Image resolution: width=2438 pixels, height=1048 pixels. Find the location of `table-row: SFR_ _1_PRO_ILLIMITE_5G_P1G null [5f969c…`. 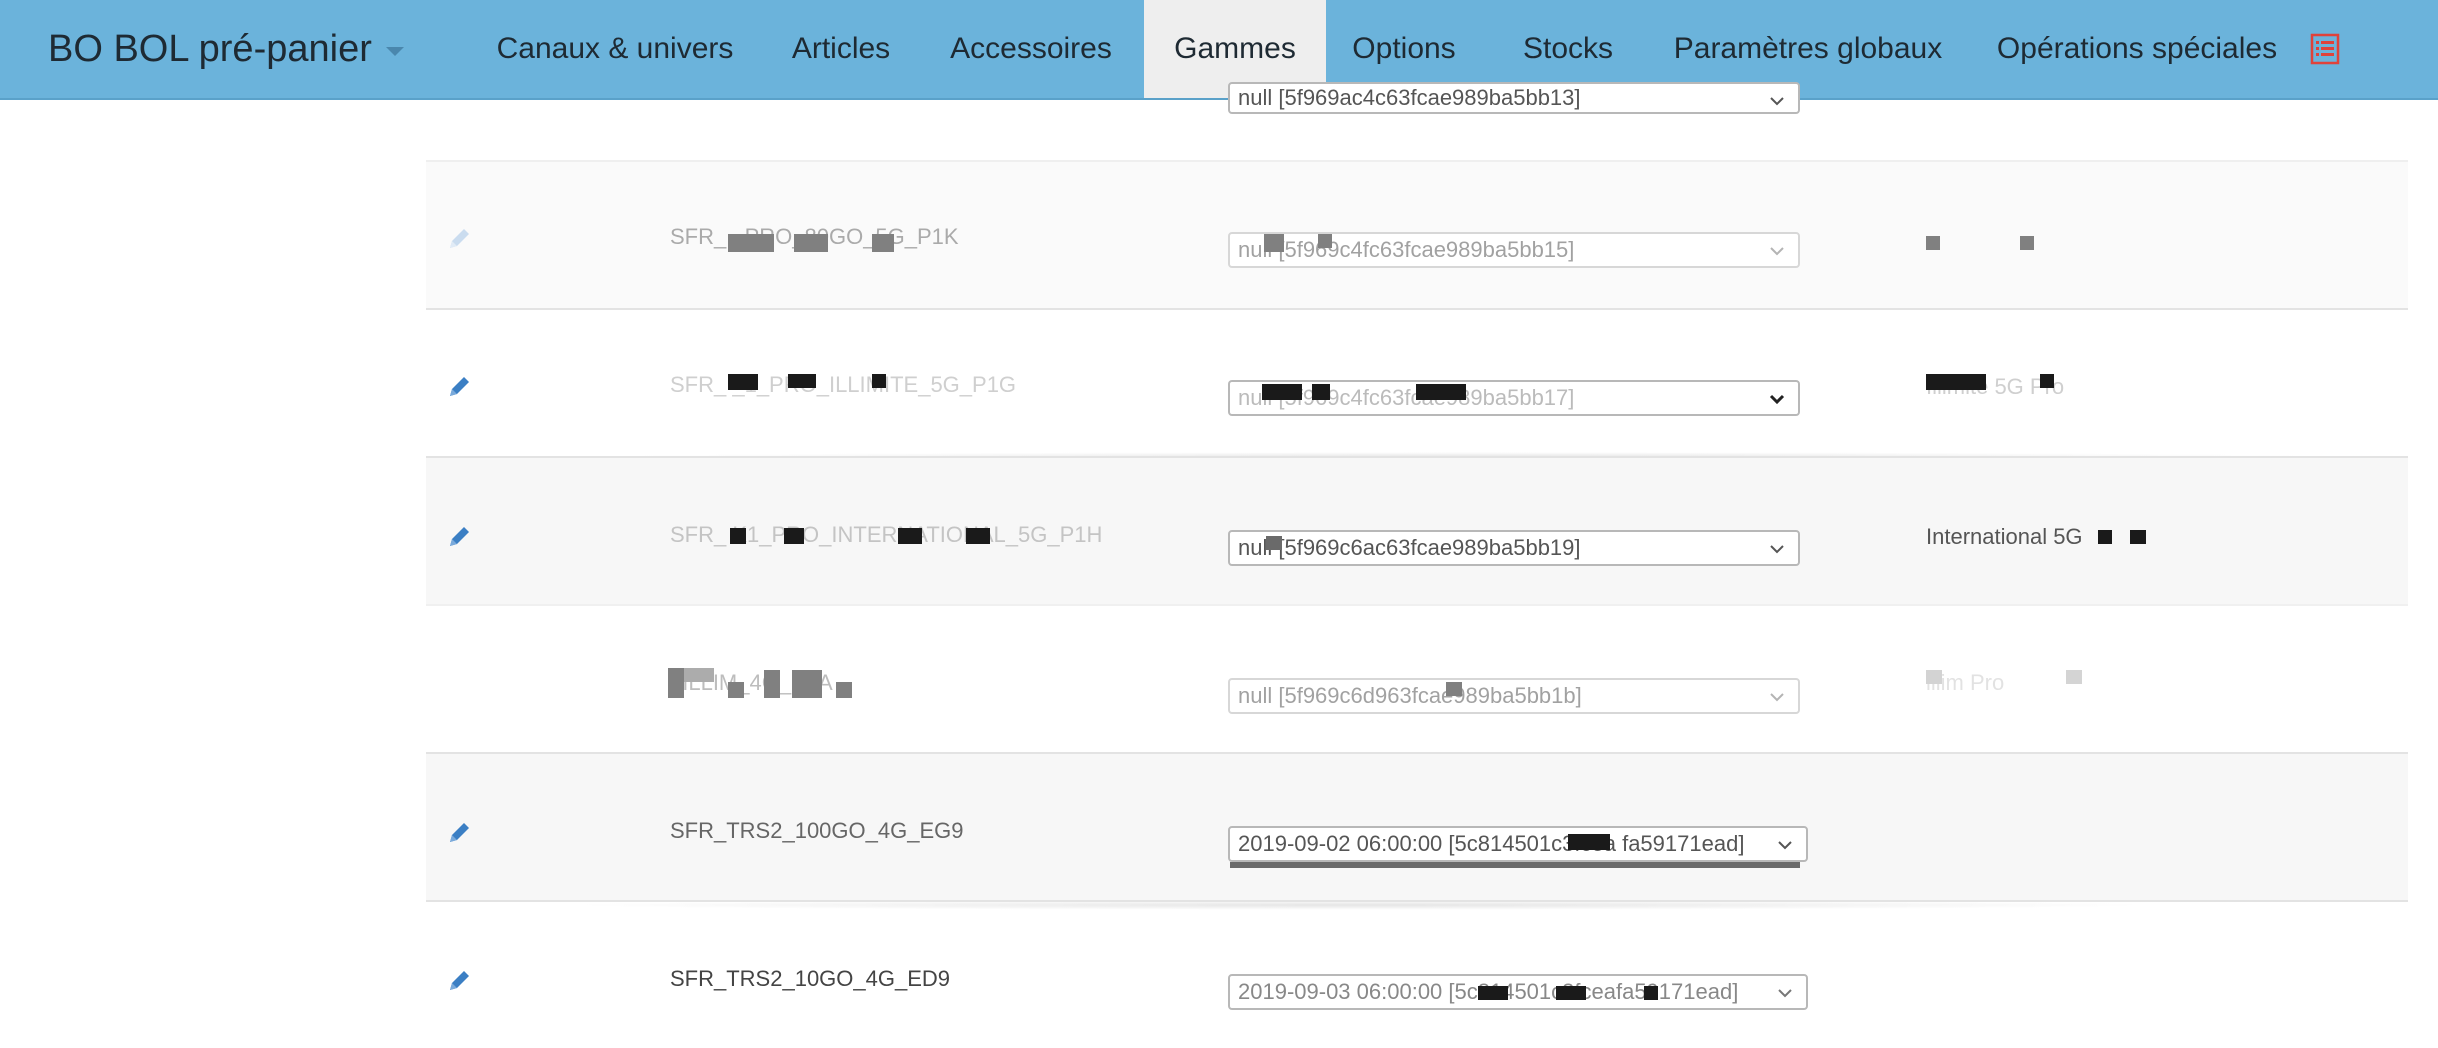

table-row: SFR_ _1_PRO_ILLIMITE_5G_P1G null [5f969c… is located at coordinates (1417, 382).